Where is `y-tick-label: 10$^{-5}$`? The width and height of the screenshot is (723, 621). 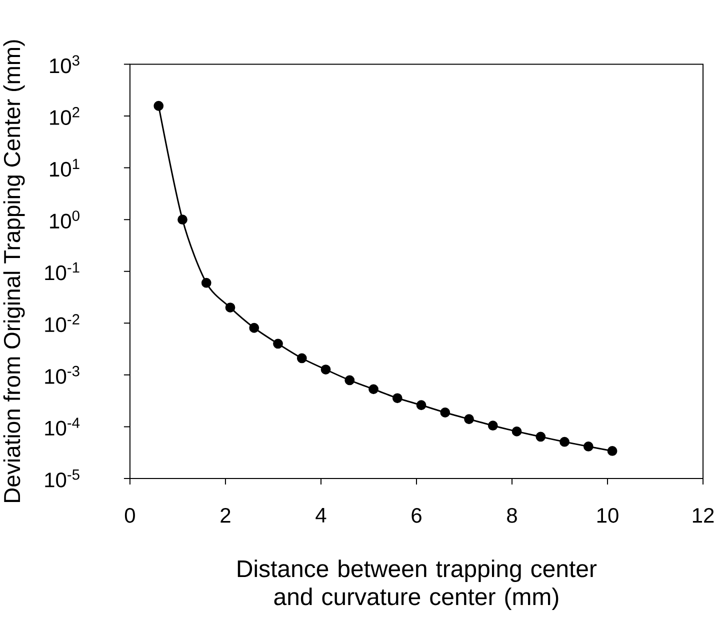 y-tick-label: 10$^{-5}$ is located at coordinates (62, 478).